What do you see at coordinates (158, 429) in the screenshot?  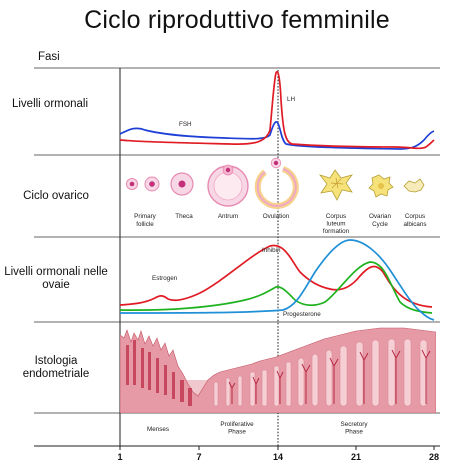 I see `phase-label-menses: Menses` at bounding box center [158, 429].